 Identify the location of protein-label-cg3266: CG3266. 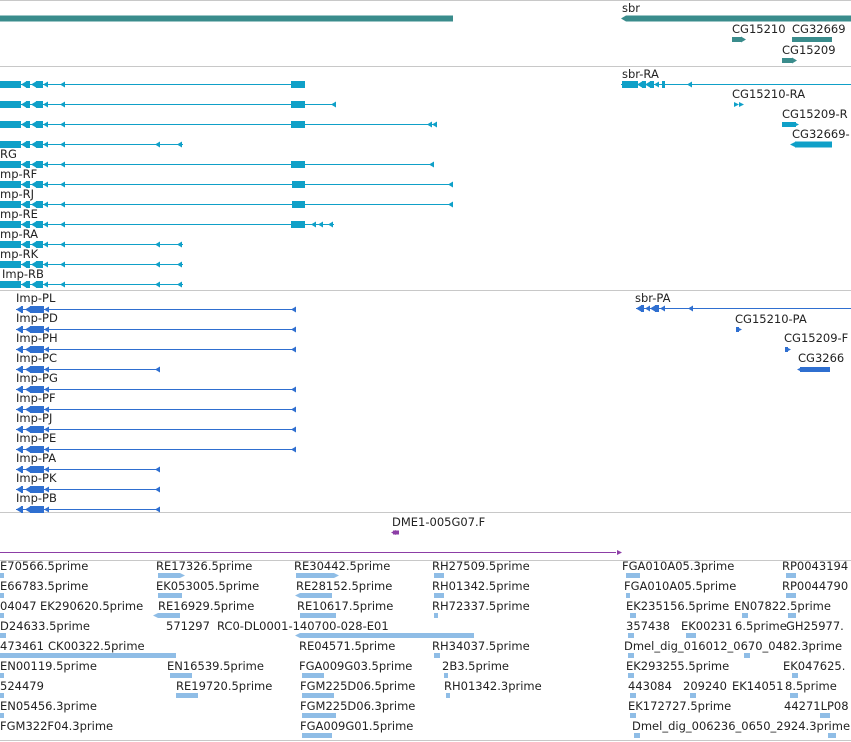
(821, 358).